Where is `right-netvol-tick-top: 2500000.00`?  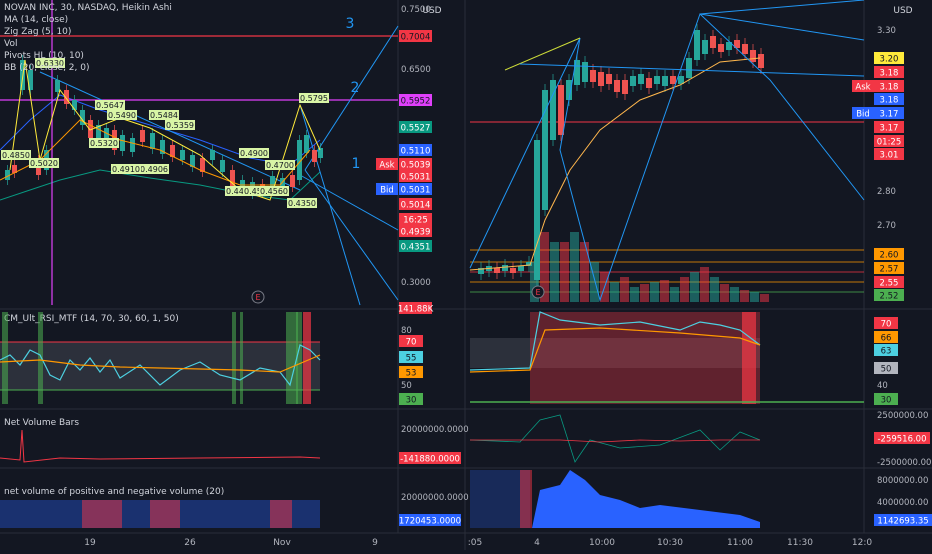 right-netvol-tick-top: 2500000.00 is located at coordinates (902, 416).